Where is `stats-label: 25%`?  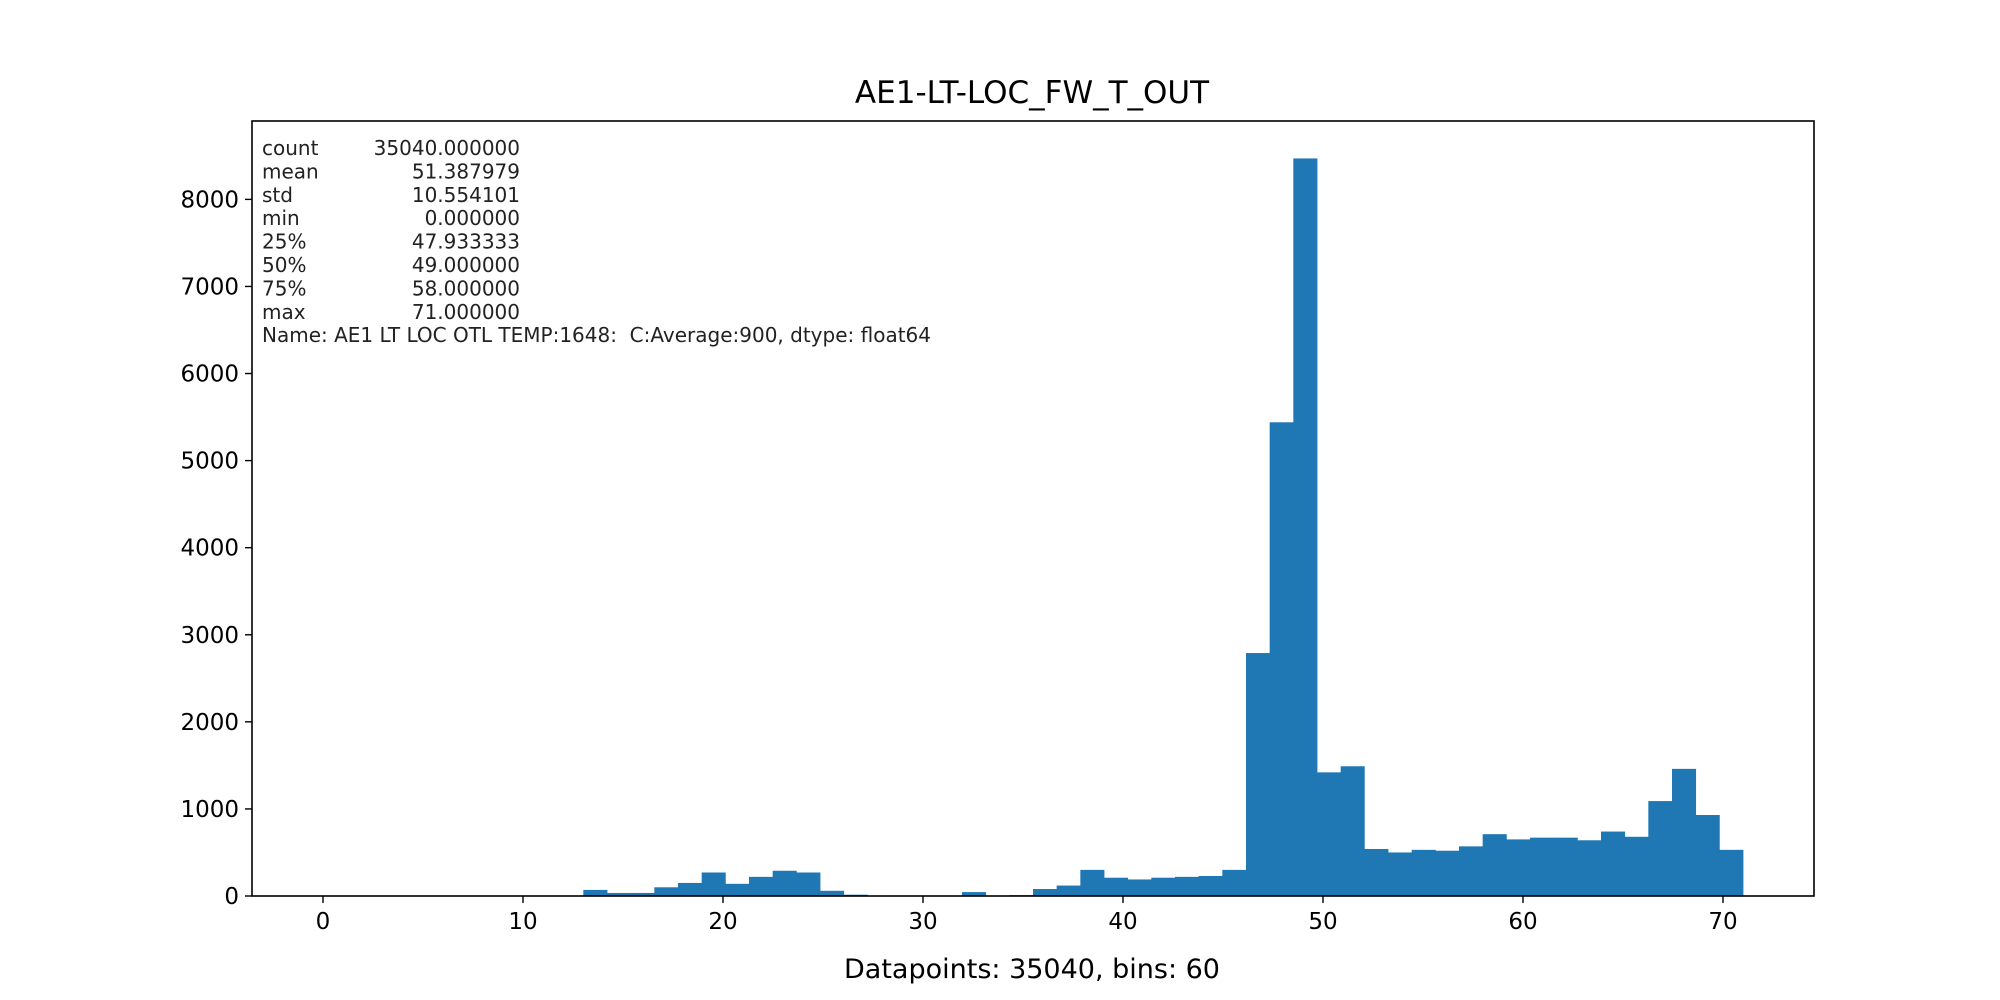
stats-label: 25% is located at coordinates (284, 242).